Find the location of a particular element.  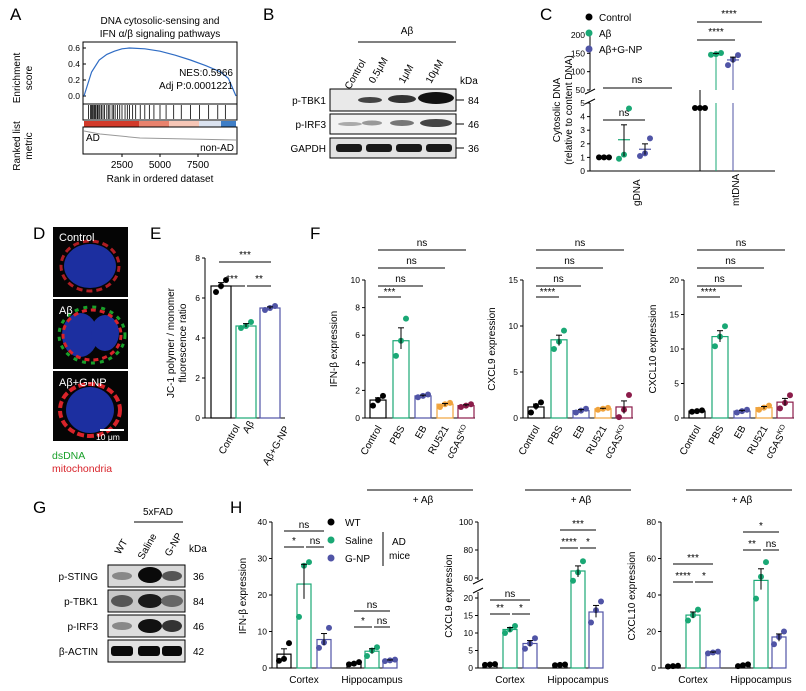

h-ytick-label: 0 is located at coordinates (264, 668).